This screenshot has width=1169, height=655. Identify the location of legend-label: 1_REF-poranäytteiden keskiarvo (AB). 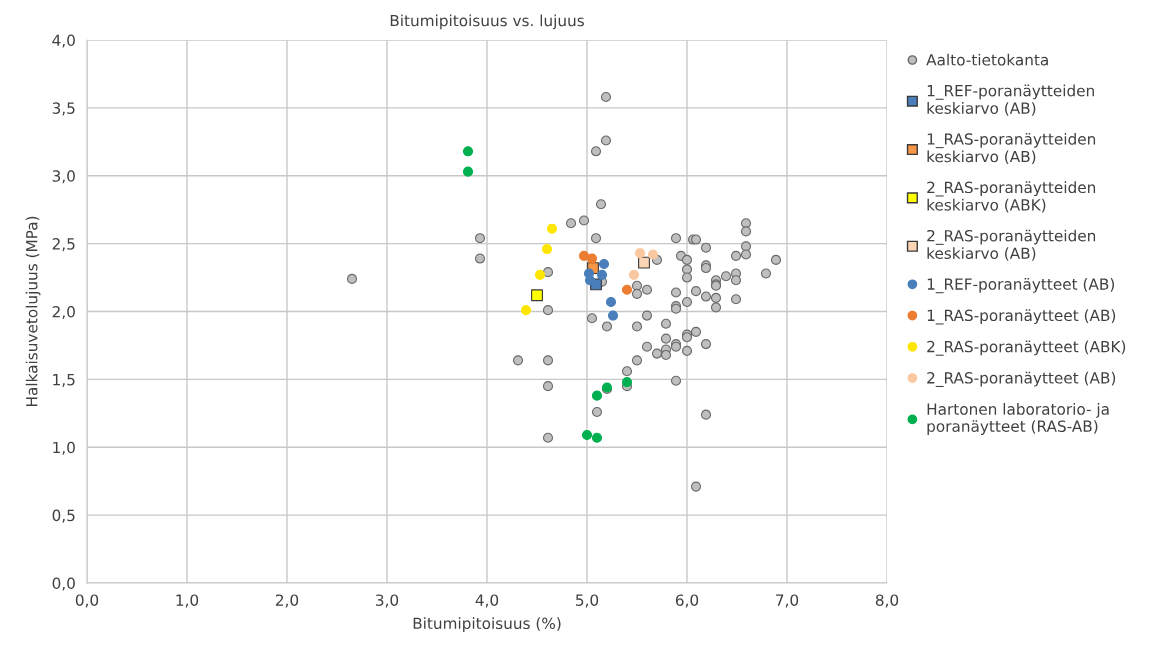
(1010, 100).